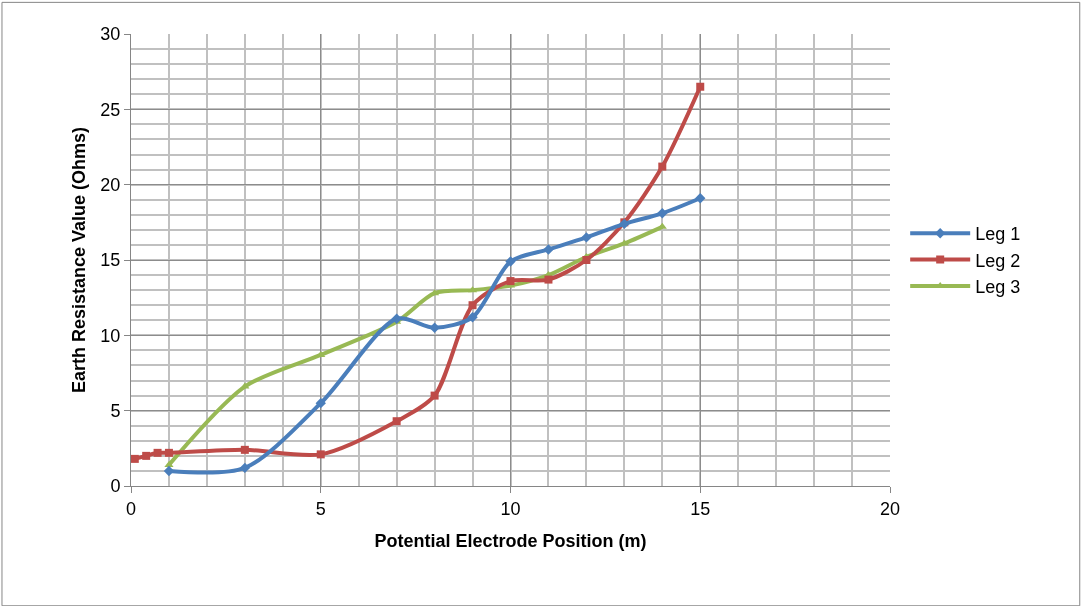  Describe the element at coordinates (131, 508) in the screenshot. I see `x-tick-label: 0` at that location.